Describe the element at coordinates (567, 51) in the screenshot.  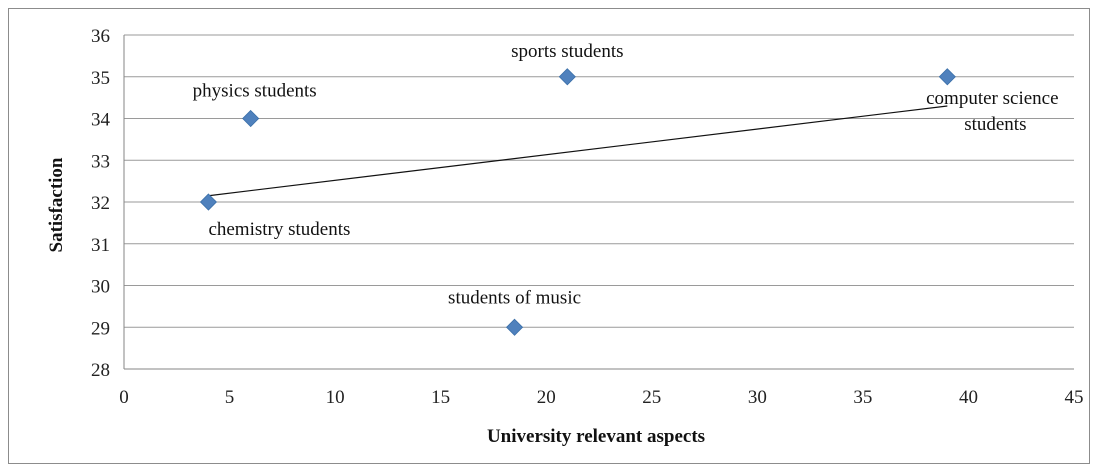
I see `point-label: sports students` at that location.